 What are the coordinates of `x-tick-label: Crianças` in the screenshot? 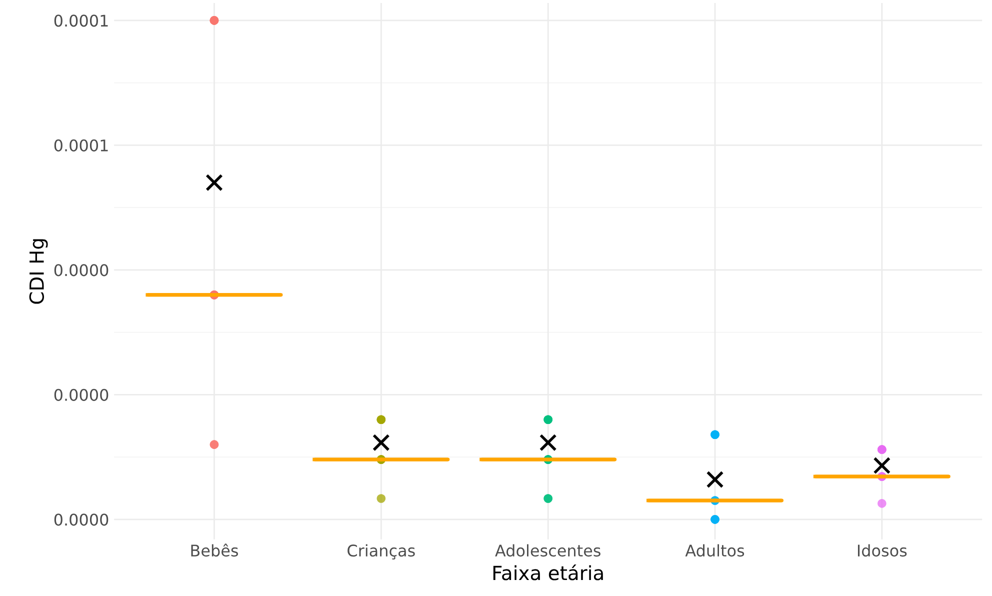 It's located at (381, 552).